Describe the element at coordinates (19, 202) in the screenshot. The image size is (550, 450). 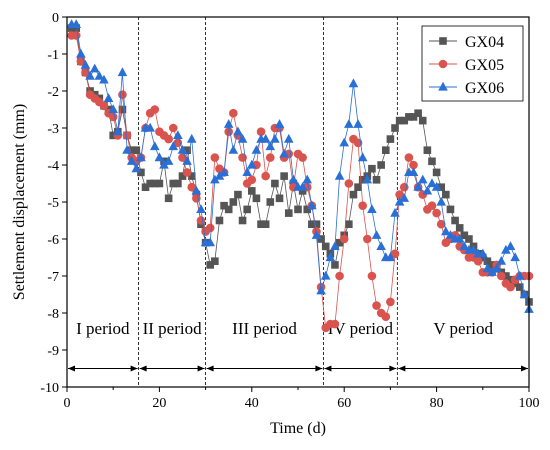
I see `y-axis-title: Settlement displacement (mm)` at that location.